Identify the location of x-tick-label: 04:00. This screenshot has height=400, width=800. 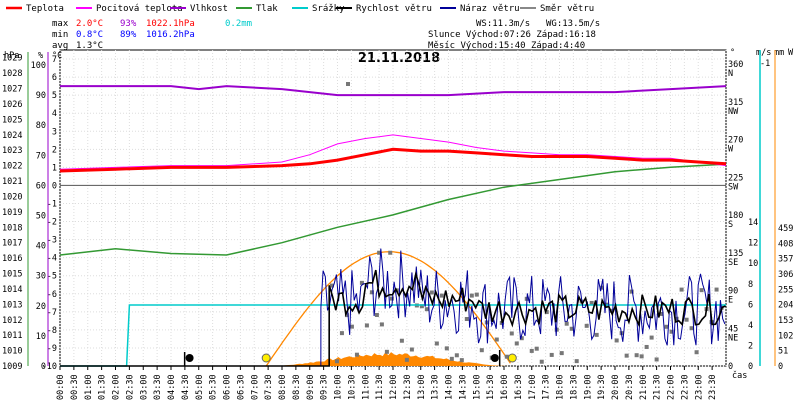
(172, 387).